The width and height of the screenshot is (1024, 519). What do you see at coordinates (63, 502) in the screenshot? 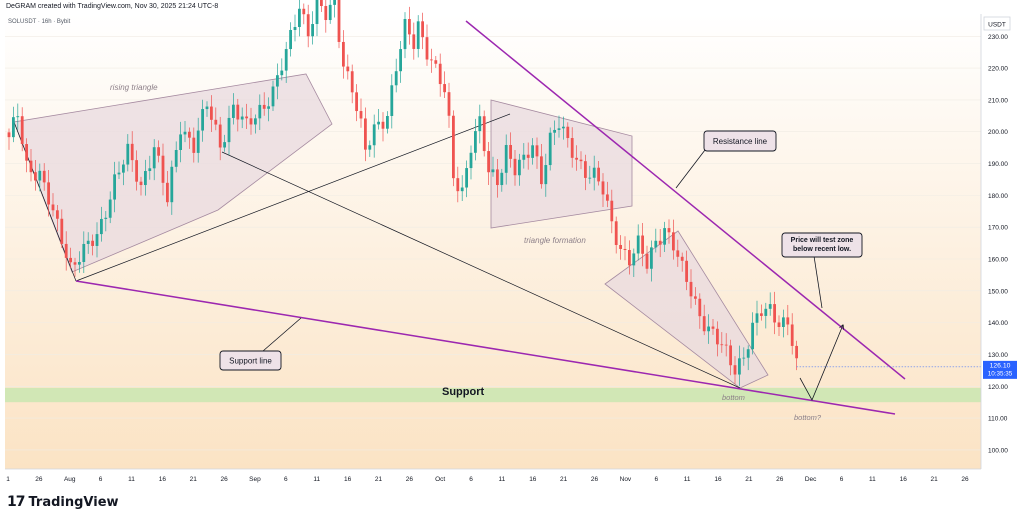
I see `tradingview-logo: 17 TradingView` at bounding box center [63, 502].